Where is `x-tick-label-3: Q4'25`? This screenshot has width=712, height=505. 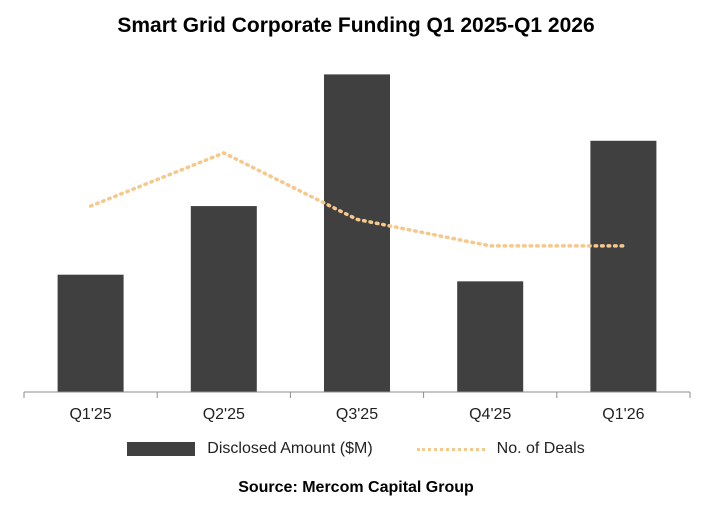 x-tick-label-3: Q4'25 is located at coordinates (490, 414).